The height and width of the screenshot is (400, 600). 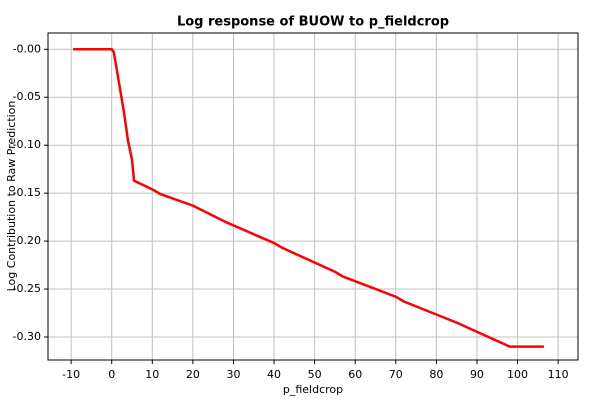 What do you see at coordinates (27, 240) in the screenshot?
I see `y-tick-label: -0.20` at bounding box center [27, 240].